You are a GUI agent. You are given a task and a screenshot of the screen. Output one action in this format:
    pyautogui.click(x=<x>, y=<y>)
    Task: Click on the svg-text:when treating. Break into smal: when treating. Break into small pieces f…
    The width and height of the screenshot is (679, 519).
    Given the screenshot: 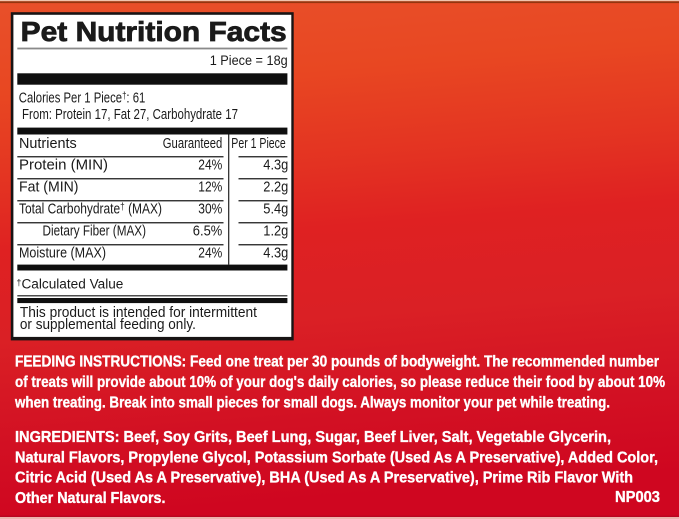 What is the action you would take?
    pyautogui.click(x=312, y=402)
    